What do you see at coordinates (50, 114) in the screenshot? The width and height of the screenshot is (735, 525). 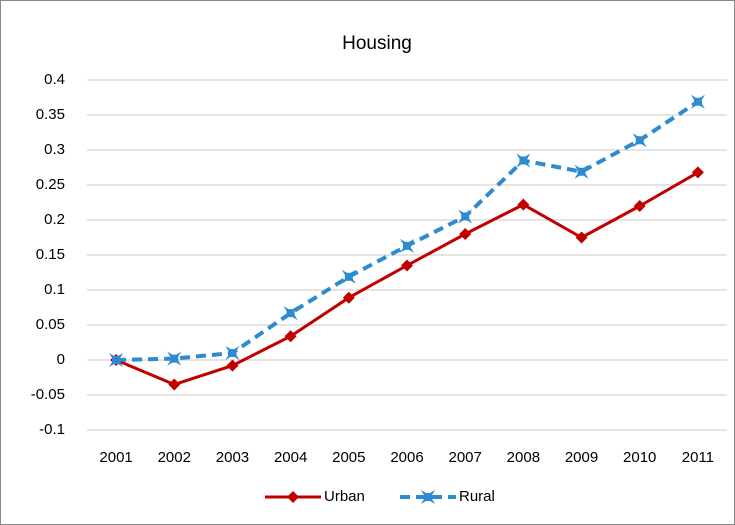 I see `y-tick-label: 0.35` at bounding box center [50, 114].